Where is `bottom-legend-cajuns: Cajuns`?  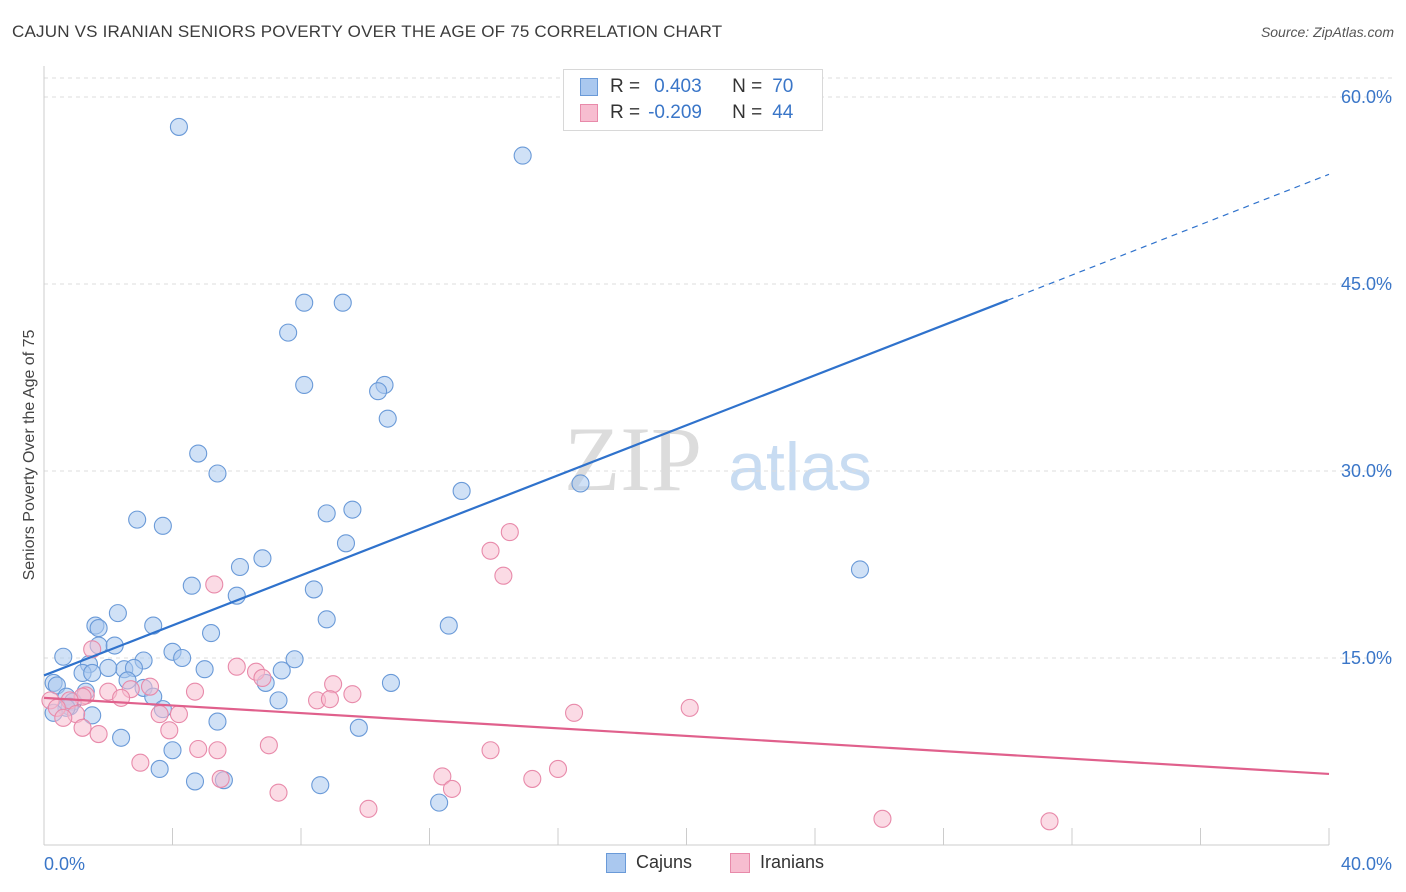
bottom-legend-cajuns: Cajuns is located at coordinates (649, 862).